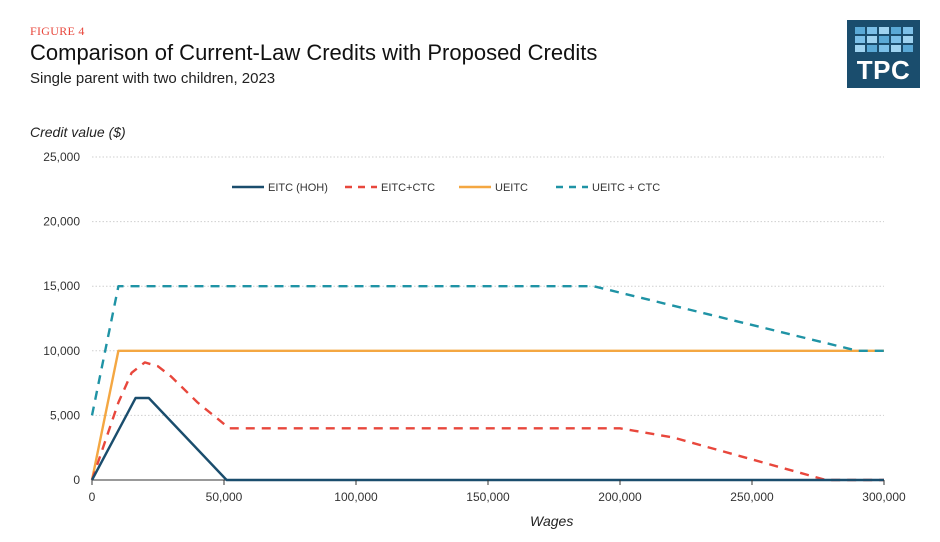 The width and height of the screenshot is (940, 542). What do you see at coordinates (552, 521) in the screenshot?
I see `x-axis-title: Wages` at bounding box center [552, 521].